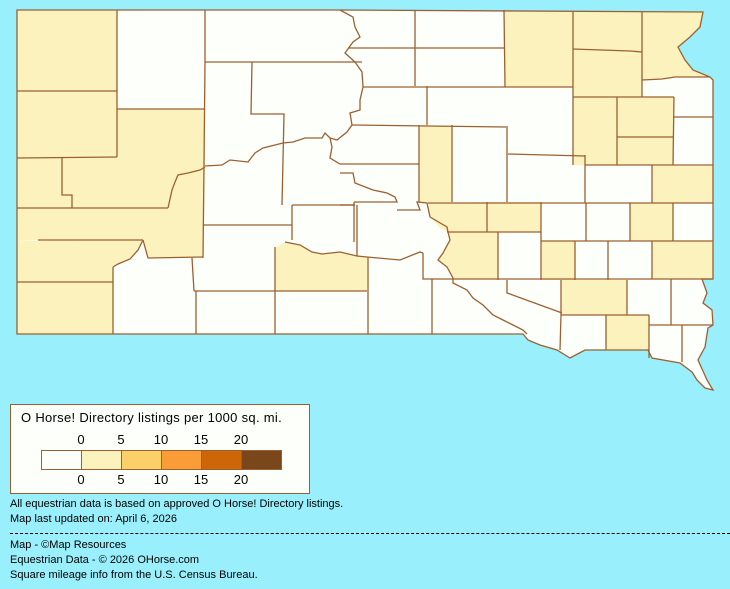  I want to click on legend-bottom-tick: 0, so click(81, 479).